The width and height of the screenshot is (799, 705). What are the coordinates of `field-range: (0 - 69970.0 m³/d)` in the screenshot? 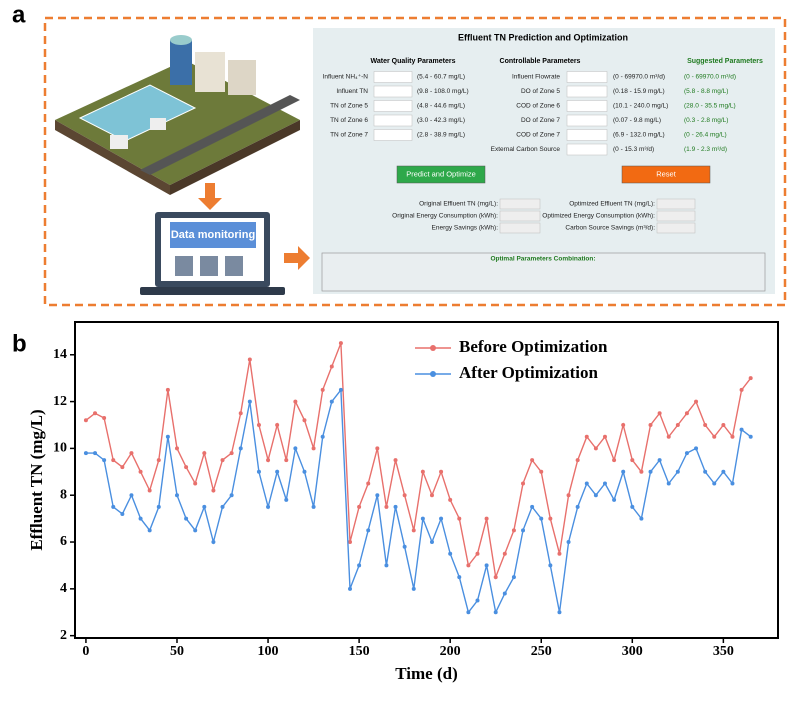 It's located at (639, 77).